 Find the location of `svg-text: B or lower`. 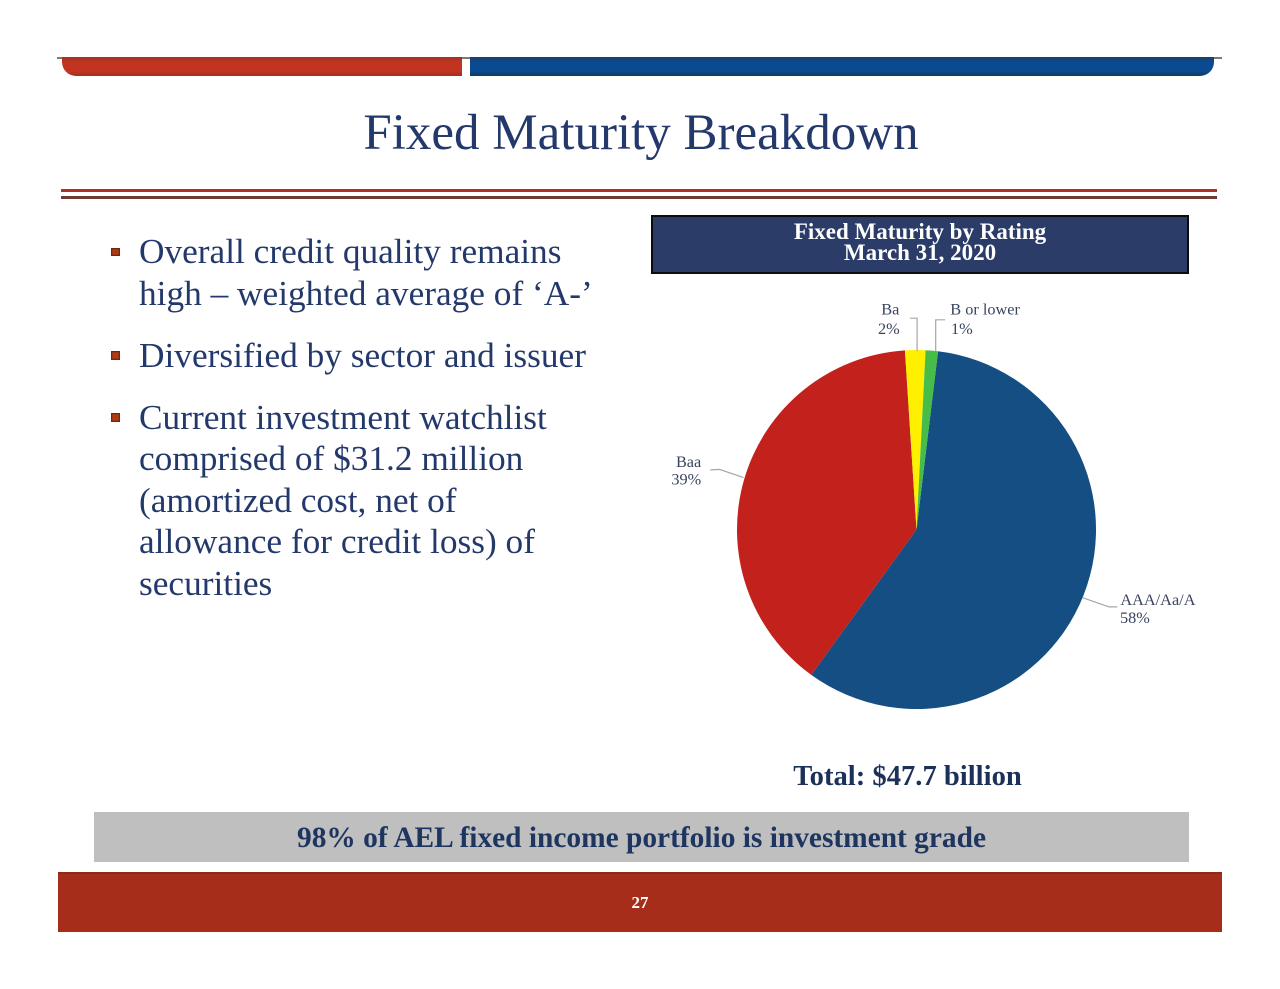

svg-text: B or lower is located at coordinates (985, 309).